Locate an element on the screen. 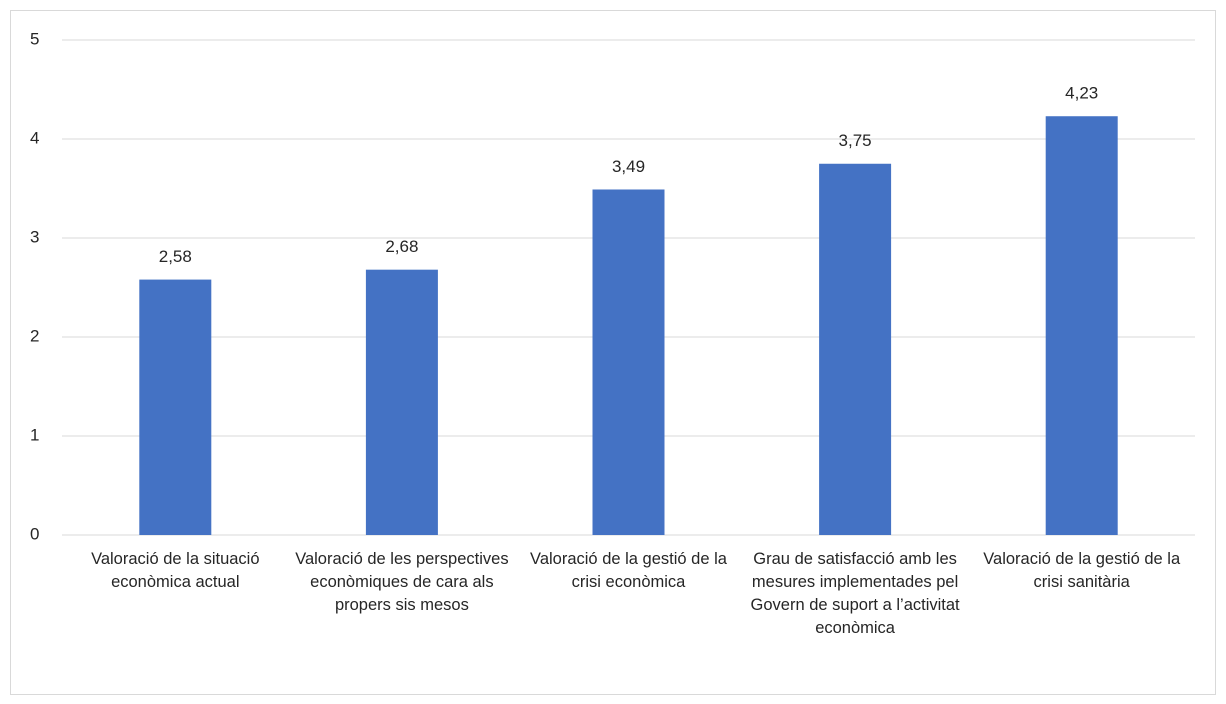 The height and width of the screenshot is (704, 1226). value-label: 2,58 is located at coordinates (175, 256).